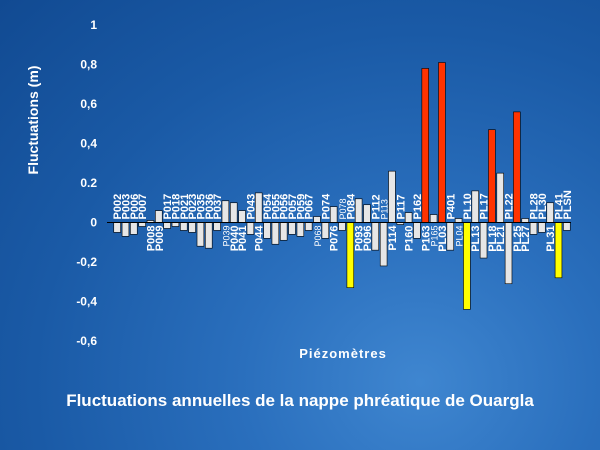 Image resolution: width=600 pixels, height=450 pixels. What do you see at coordinates (192, 227) in the screenshot?
I see `bar-p023` at bounding box center [192, 227].